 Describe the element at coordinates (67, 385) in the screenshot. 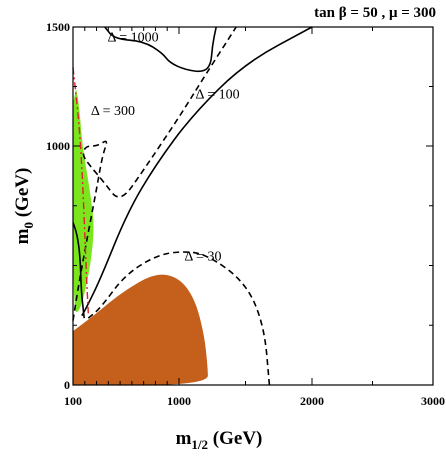

I see `y-tick-label: 0` at that location.